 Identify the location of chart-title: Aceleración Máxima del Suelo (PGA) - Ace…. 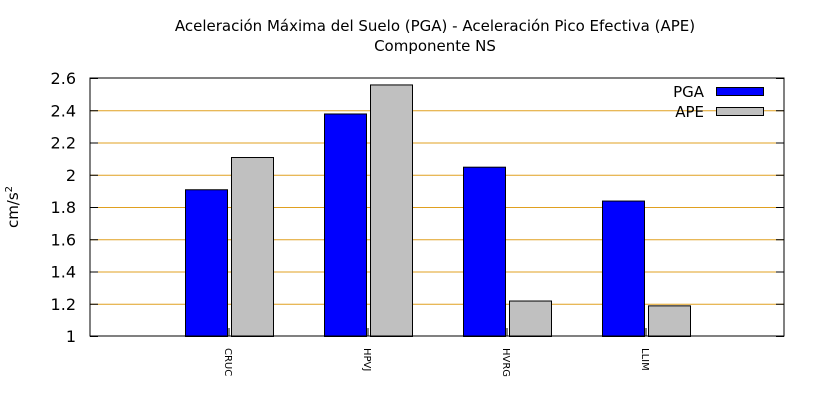
(435, 36).